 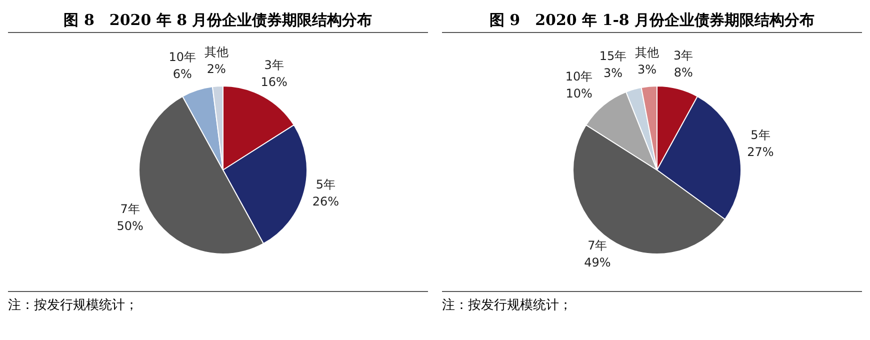 What do you see at coordinates (613, 56) in the screenshot?
I see `slice-label: 15年` at bounding box center [613, 56].